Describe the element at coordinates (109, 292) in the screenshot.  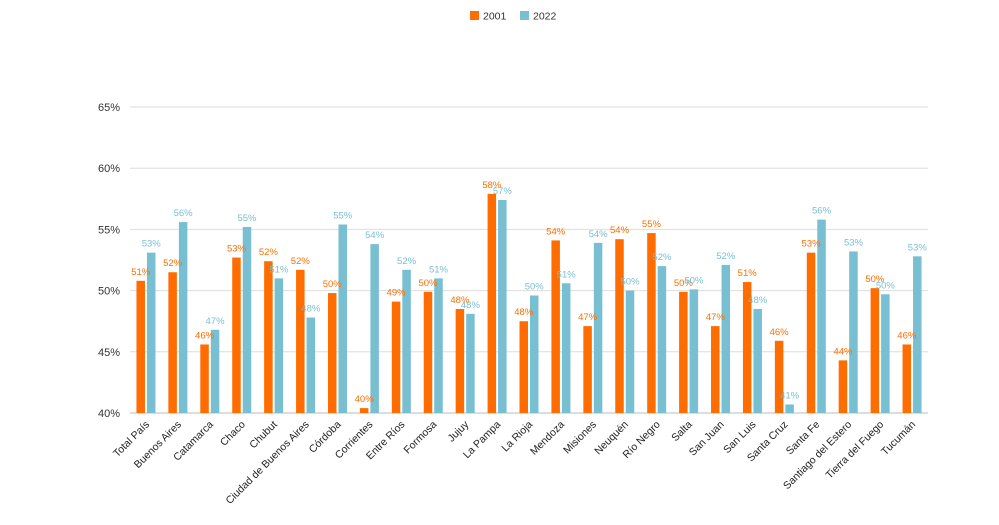
I see `y-tick-label: 50%` at that location.